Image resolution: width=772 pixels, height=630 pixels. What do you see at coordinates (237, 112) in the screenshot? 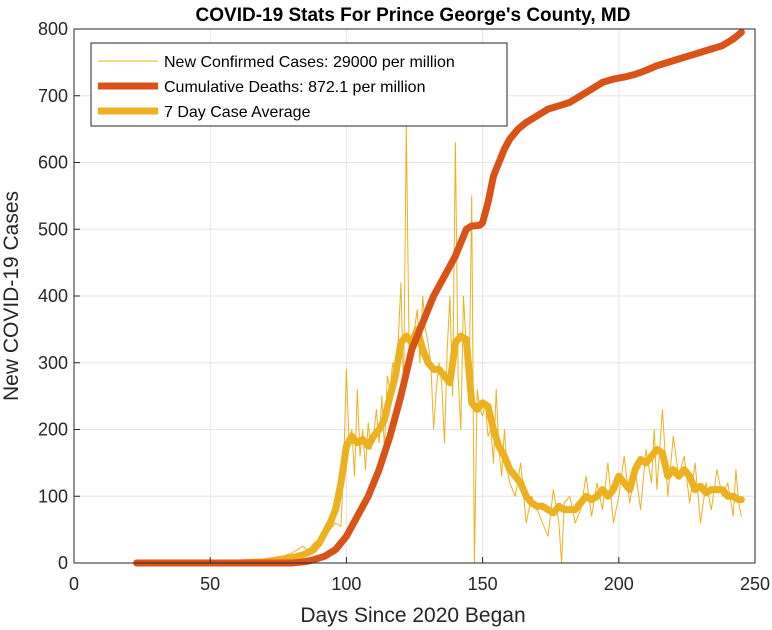
I see `legend-label-average: 7 Day Case Average` at bounding box center [237, 112].